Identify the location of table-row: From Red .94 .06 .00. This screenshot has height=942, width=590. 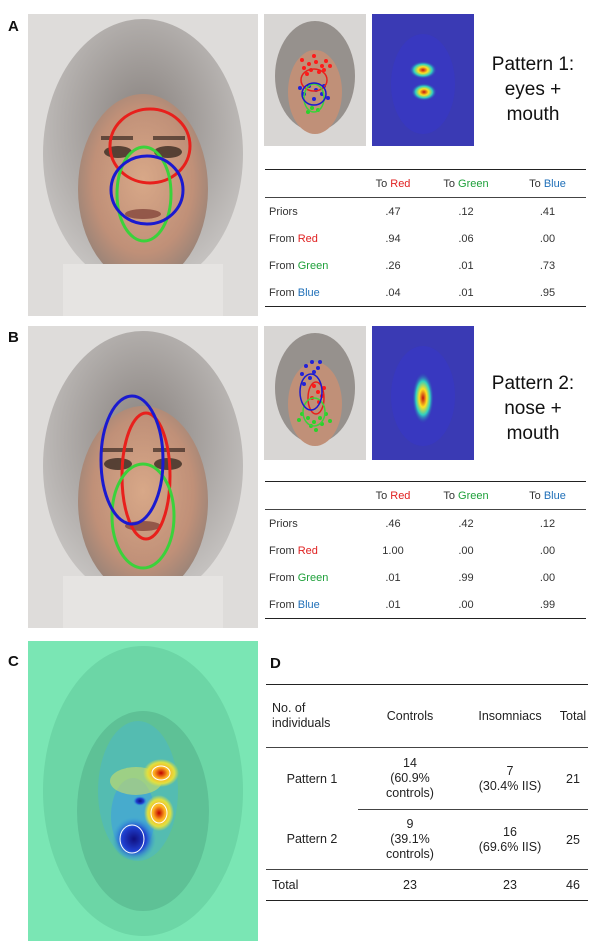
(425, 238).